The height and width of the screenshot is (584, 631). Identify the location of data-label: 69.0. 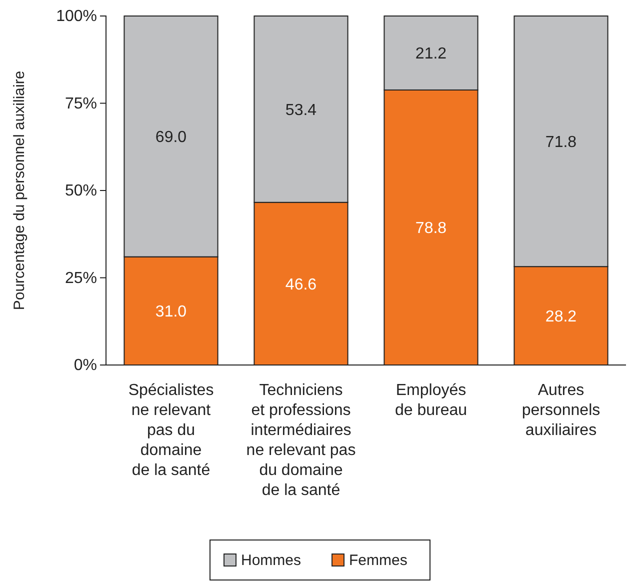
(171, 137).